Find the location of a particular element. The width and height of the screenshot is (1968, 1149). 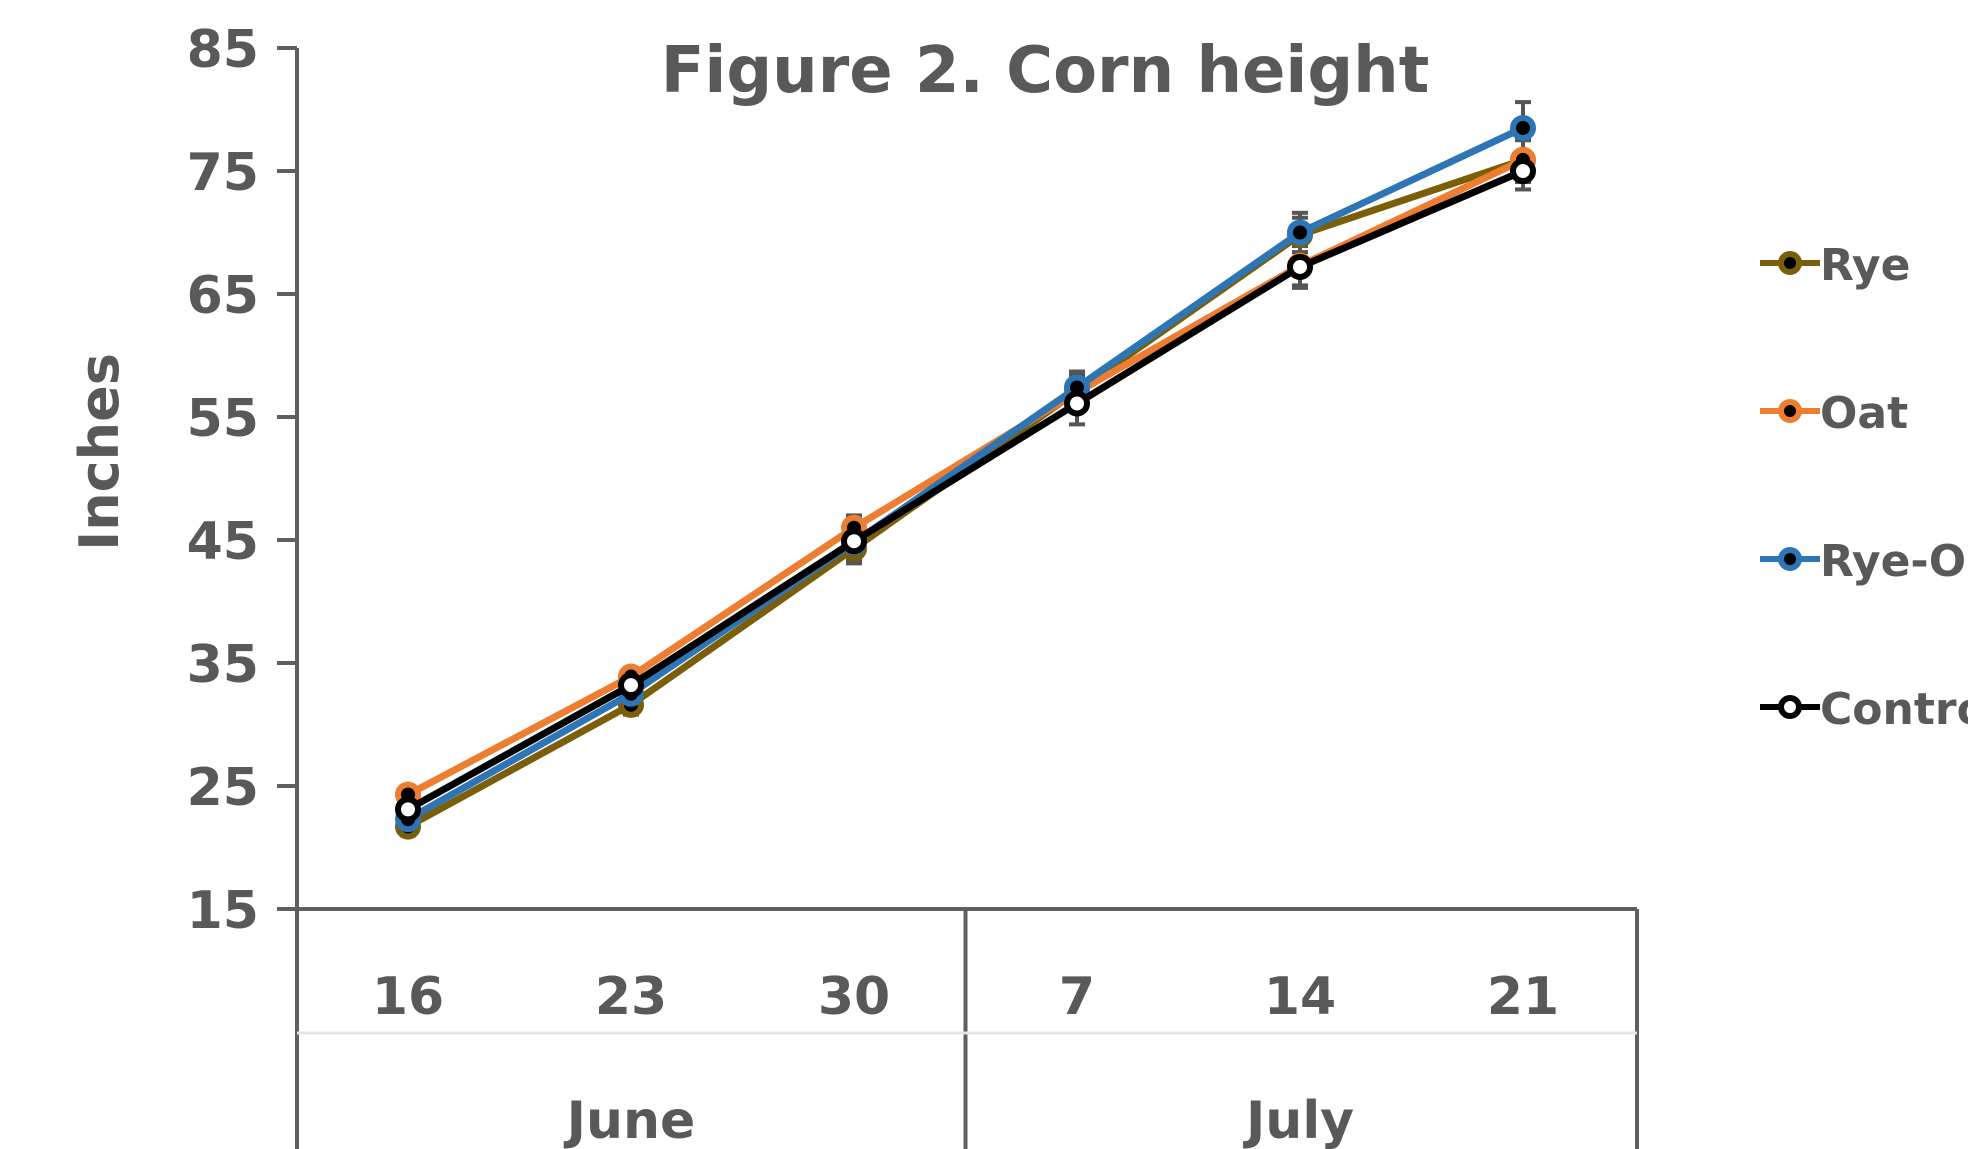

y-tick-label: 15 is located at coordinates (223, 911).